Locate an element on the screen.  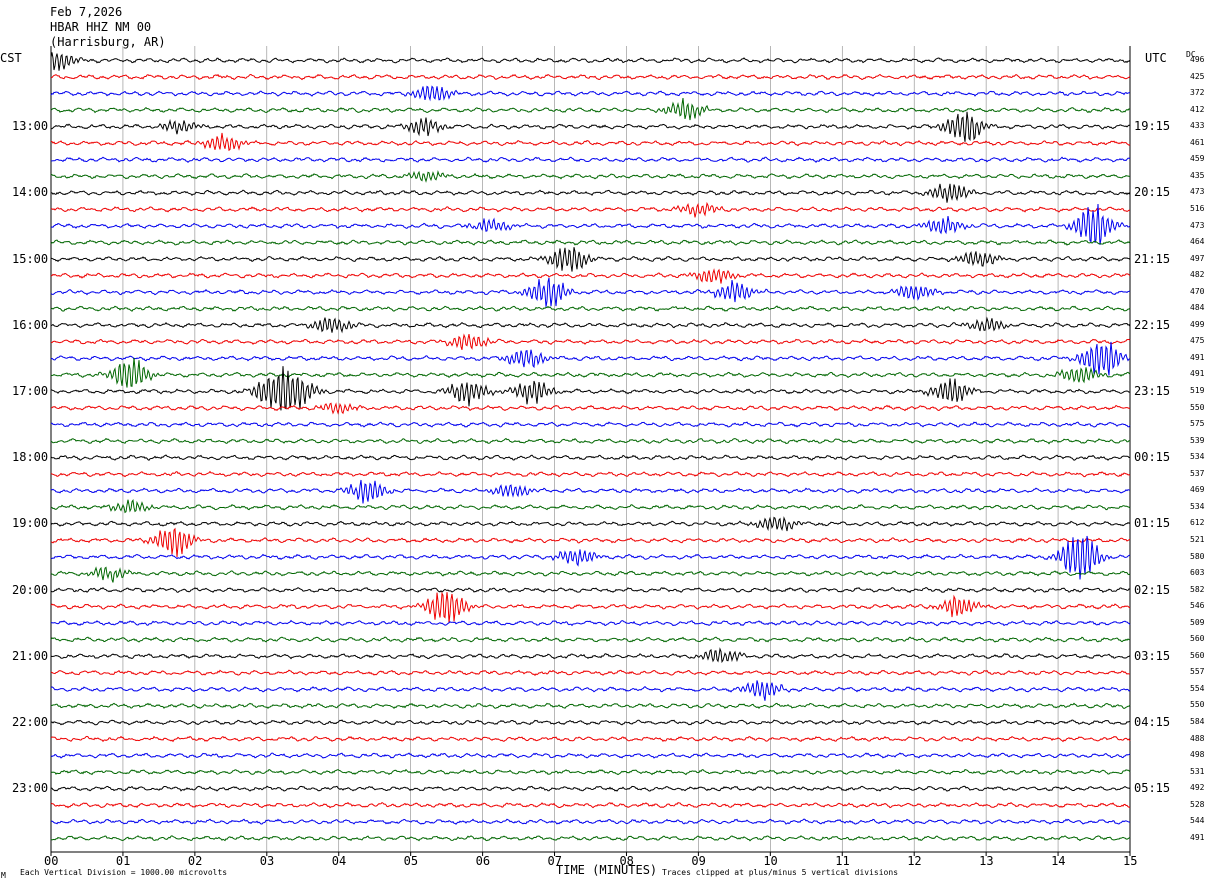
x-tick-label: 02 is located at coordinates (195, 861).